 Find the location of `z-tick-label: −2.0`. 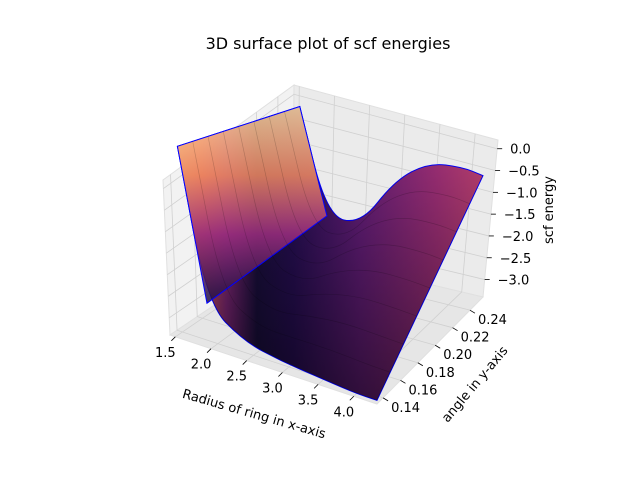

z-tick-label: −2.0 is located at coordinates (518, 237).